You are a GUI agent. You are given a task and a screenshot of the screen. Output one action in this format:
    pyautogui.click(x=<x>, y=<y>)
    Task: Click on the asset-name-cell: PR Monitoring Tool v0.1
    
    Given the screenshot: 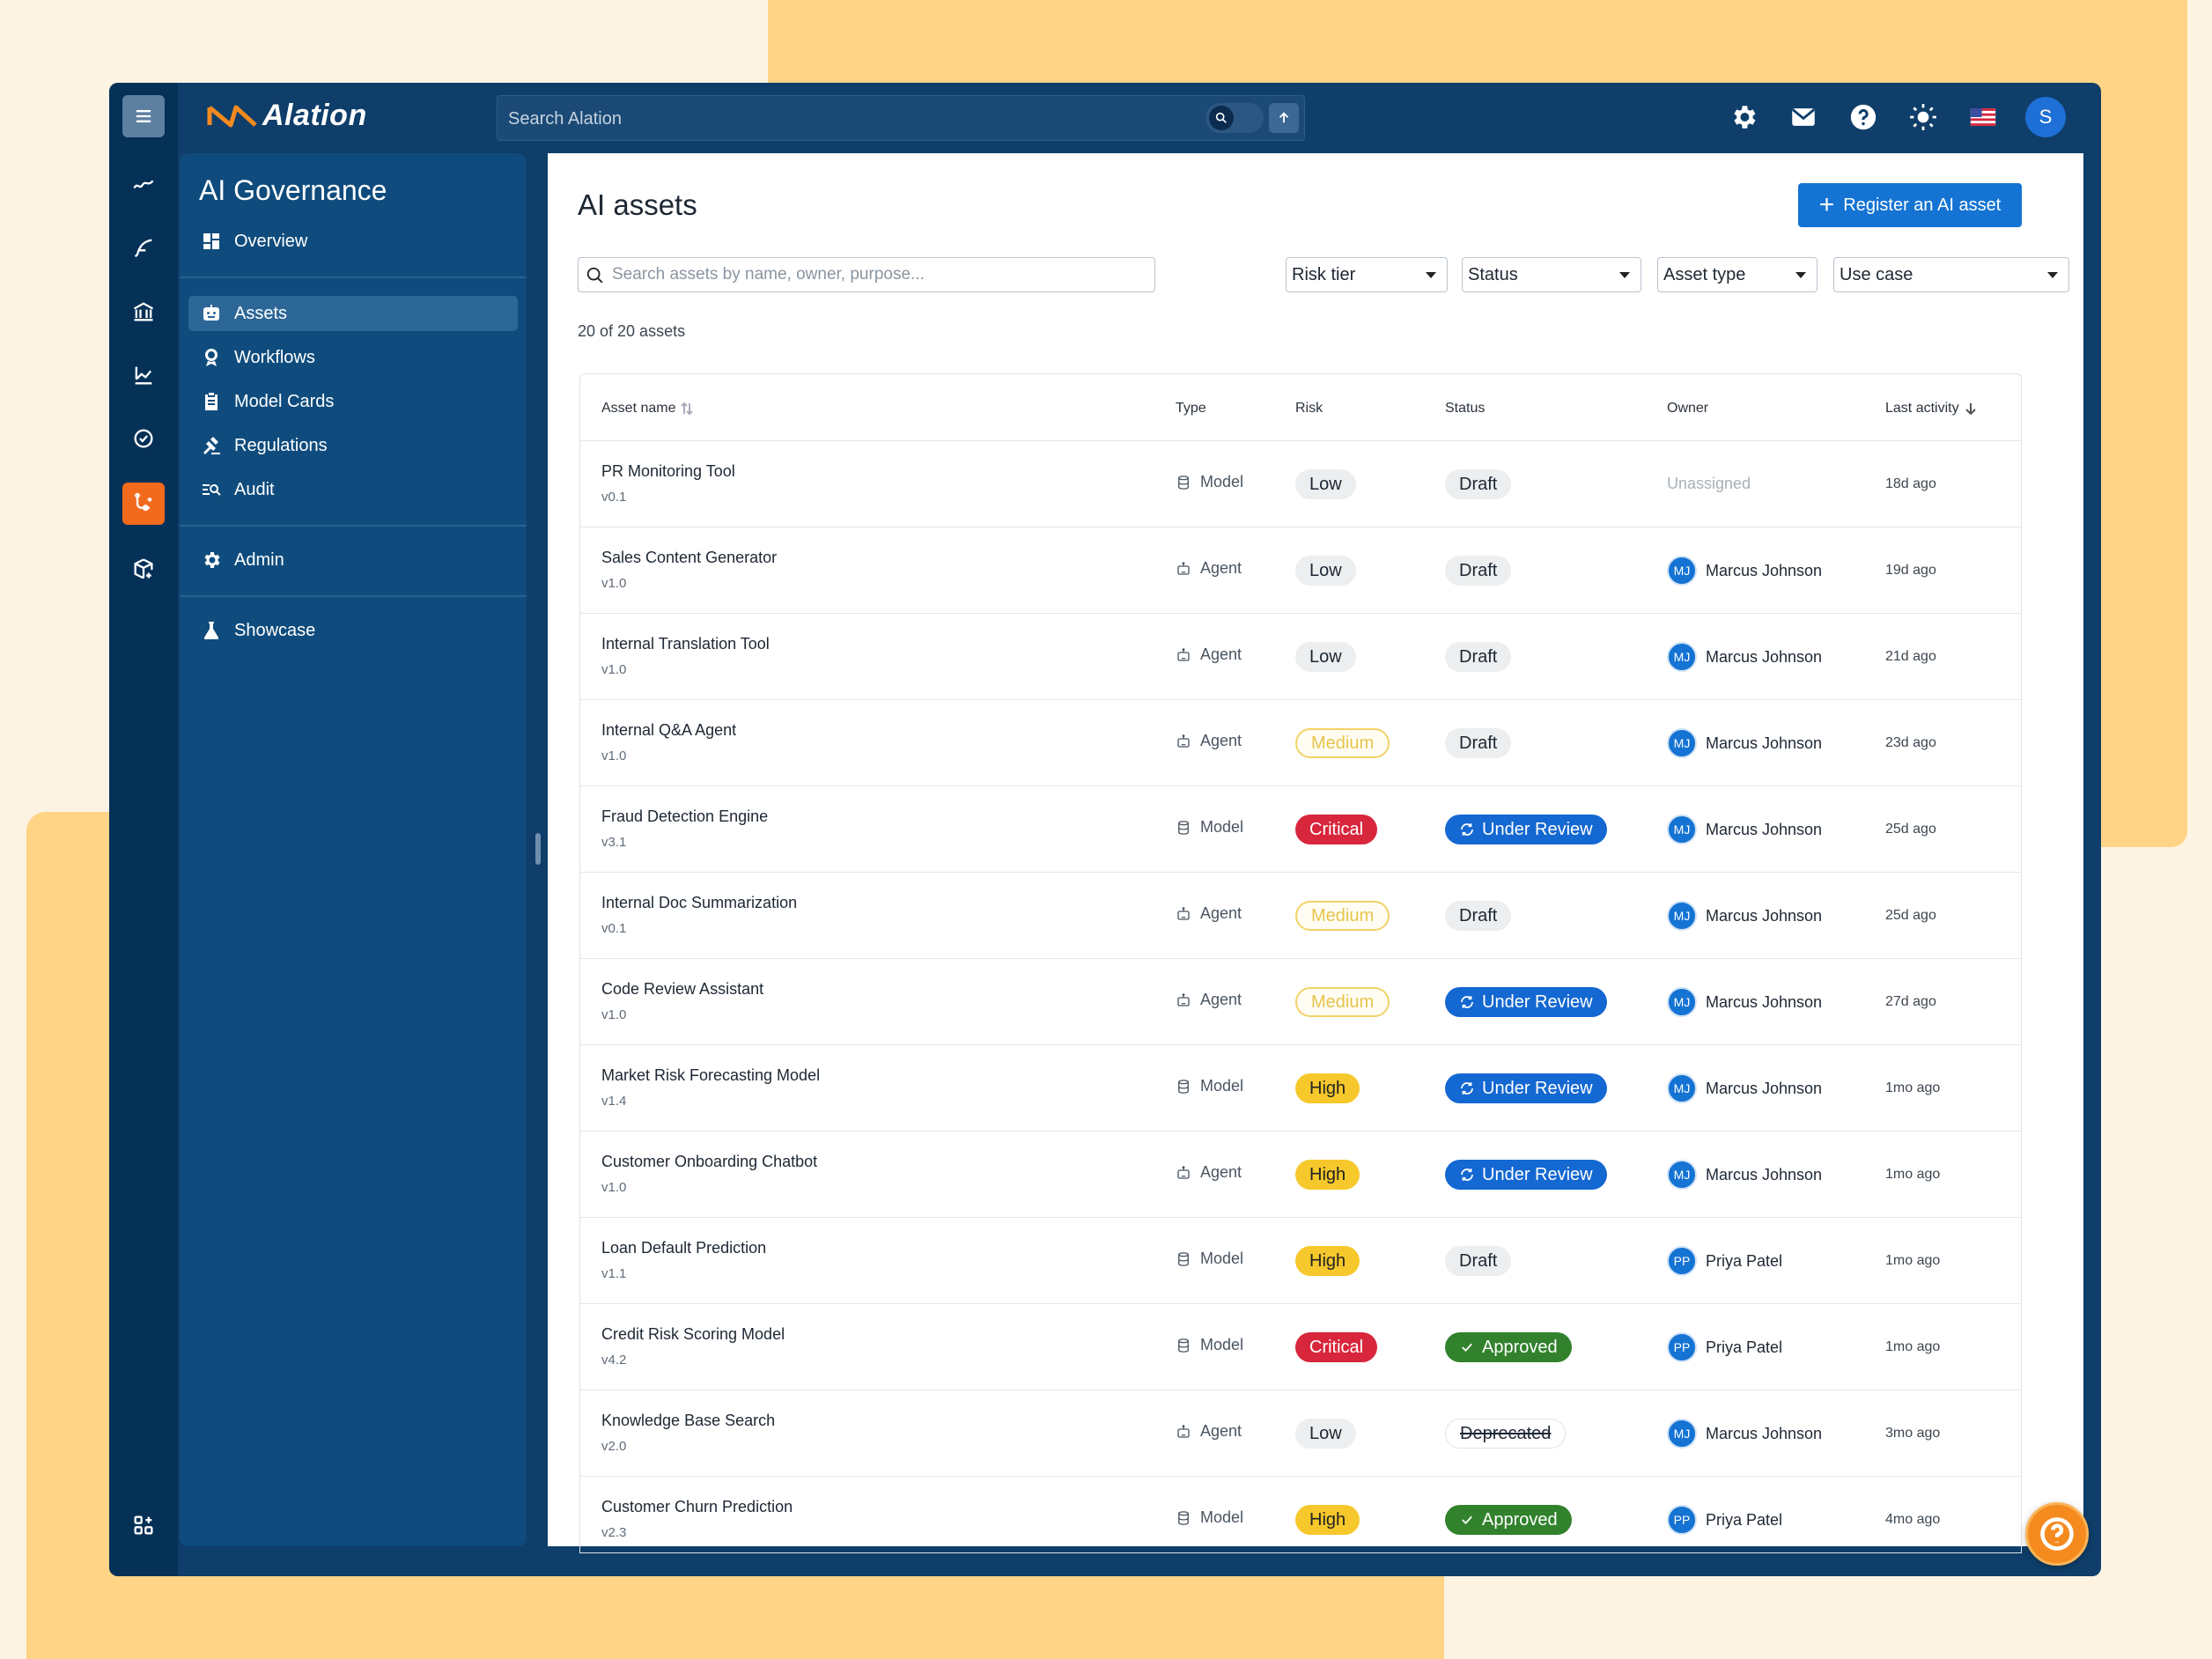 What is the action you would take?
    pyautogui.click(x=668, y=483)
    